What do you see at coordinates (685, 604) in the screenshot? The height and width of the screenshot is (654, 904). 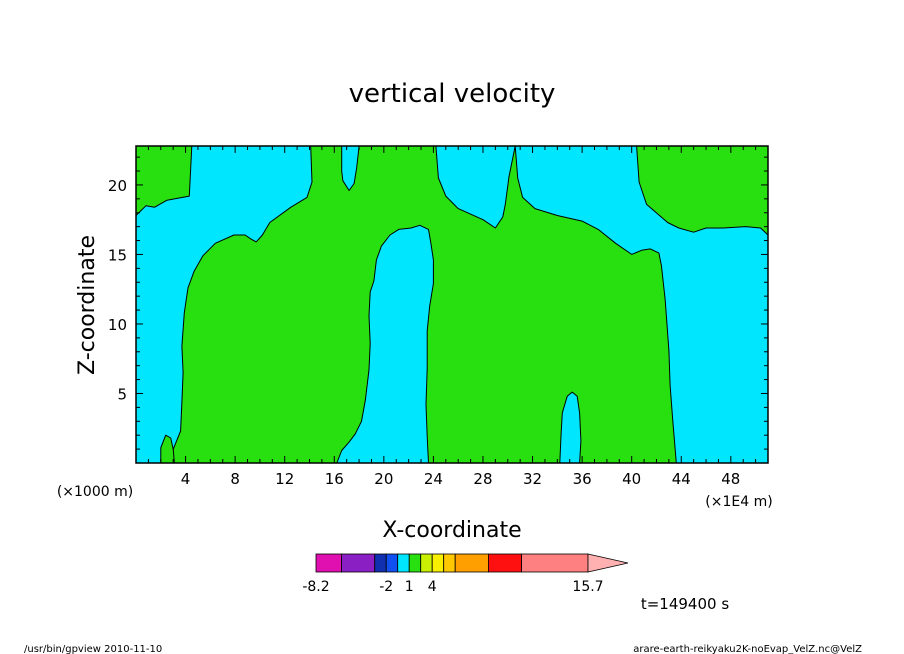 I see `time-label: t=149400 s` at bounding box center [685, 604].